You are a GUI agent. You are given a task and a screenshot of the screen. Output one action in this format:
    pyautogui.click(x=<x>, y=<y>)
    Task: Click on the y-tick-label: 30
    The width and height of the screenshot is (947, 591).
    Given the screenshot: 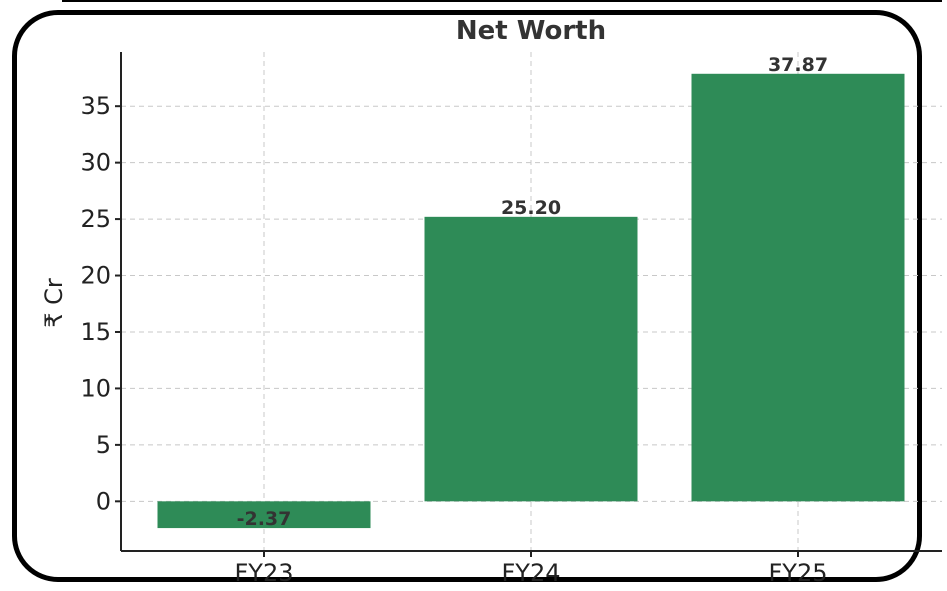 What is the action you would take?
    pyautogui.click(x=95, y=163)
    